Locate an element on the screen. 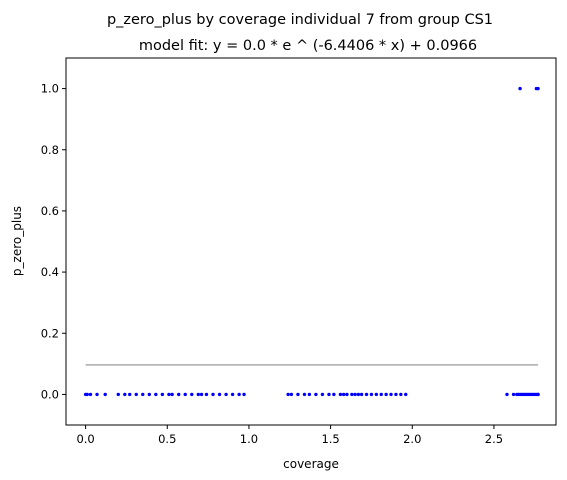 The width and height of the screenshot is (567, 480). x-tick-label: 0.0 is located at coordinates (85, 439).